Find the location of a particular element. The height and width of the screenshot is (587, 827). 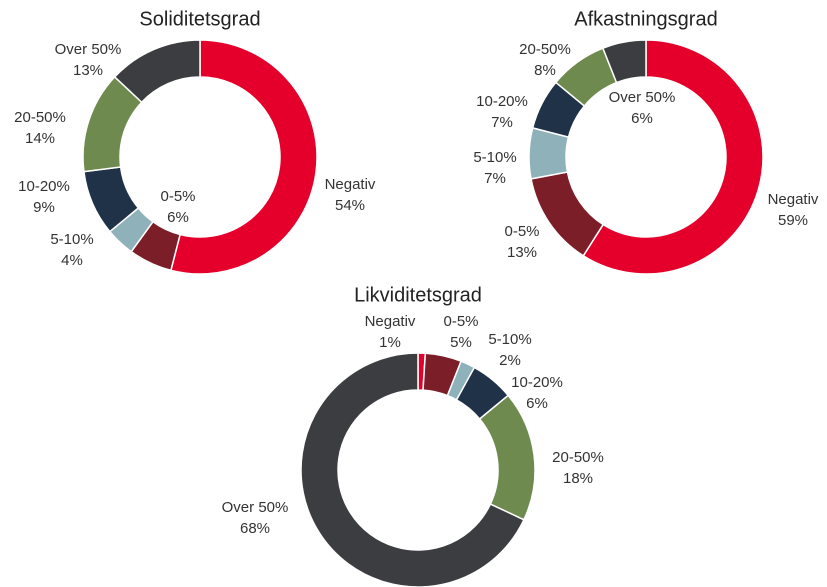

chart-title: Afkastningsgrad is located at coordinates (645, 19).